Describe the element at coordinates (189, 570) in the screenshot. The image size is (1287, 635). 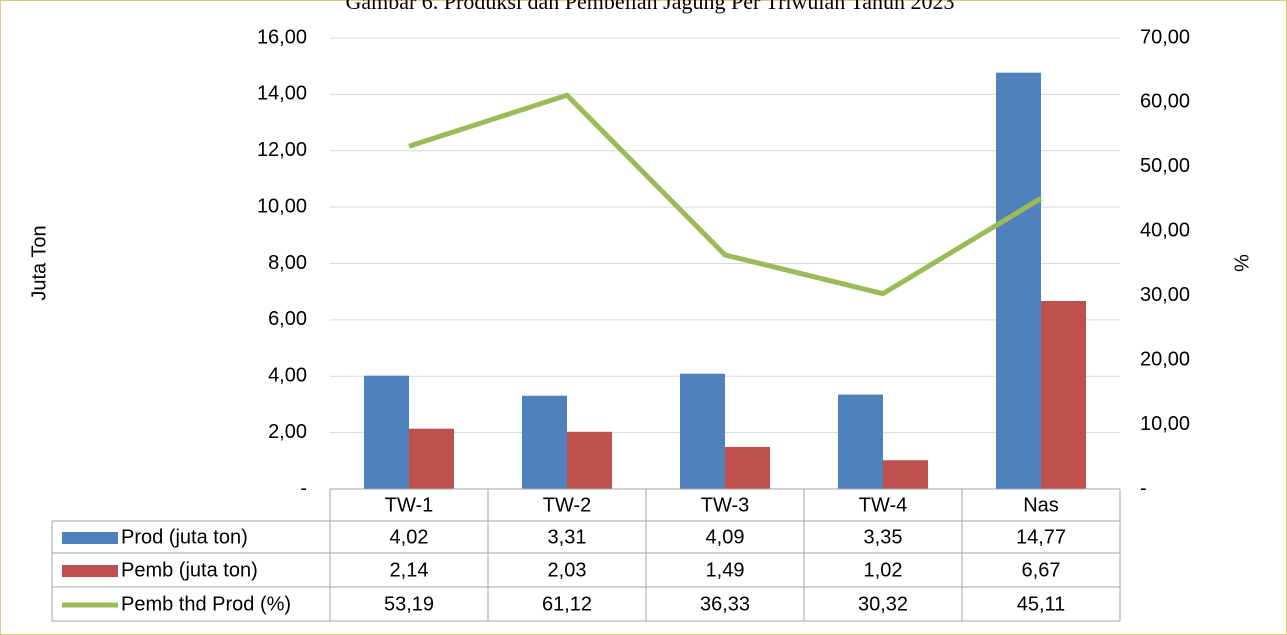
I see `legend-label: Pemb (juta ton)` at that location.